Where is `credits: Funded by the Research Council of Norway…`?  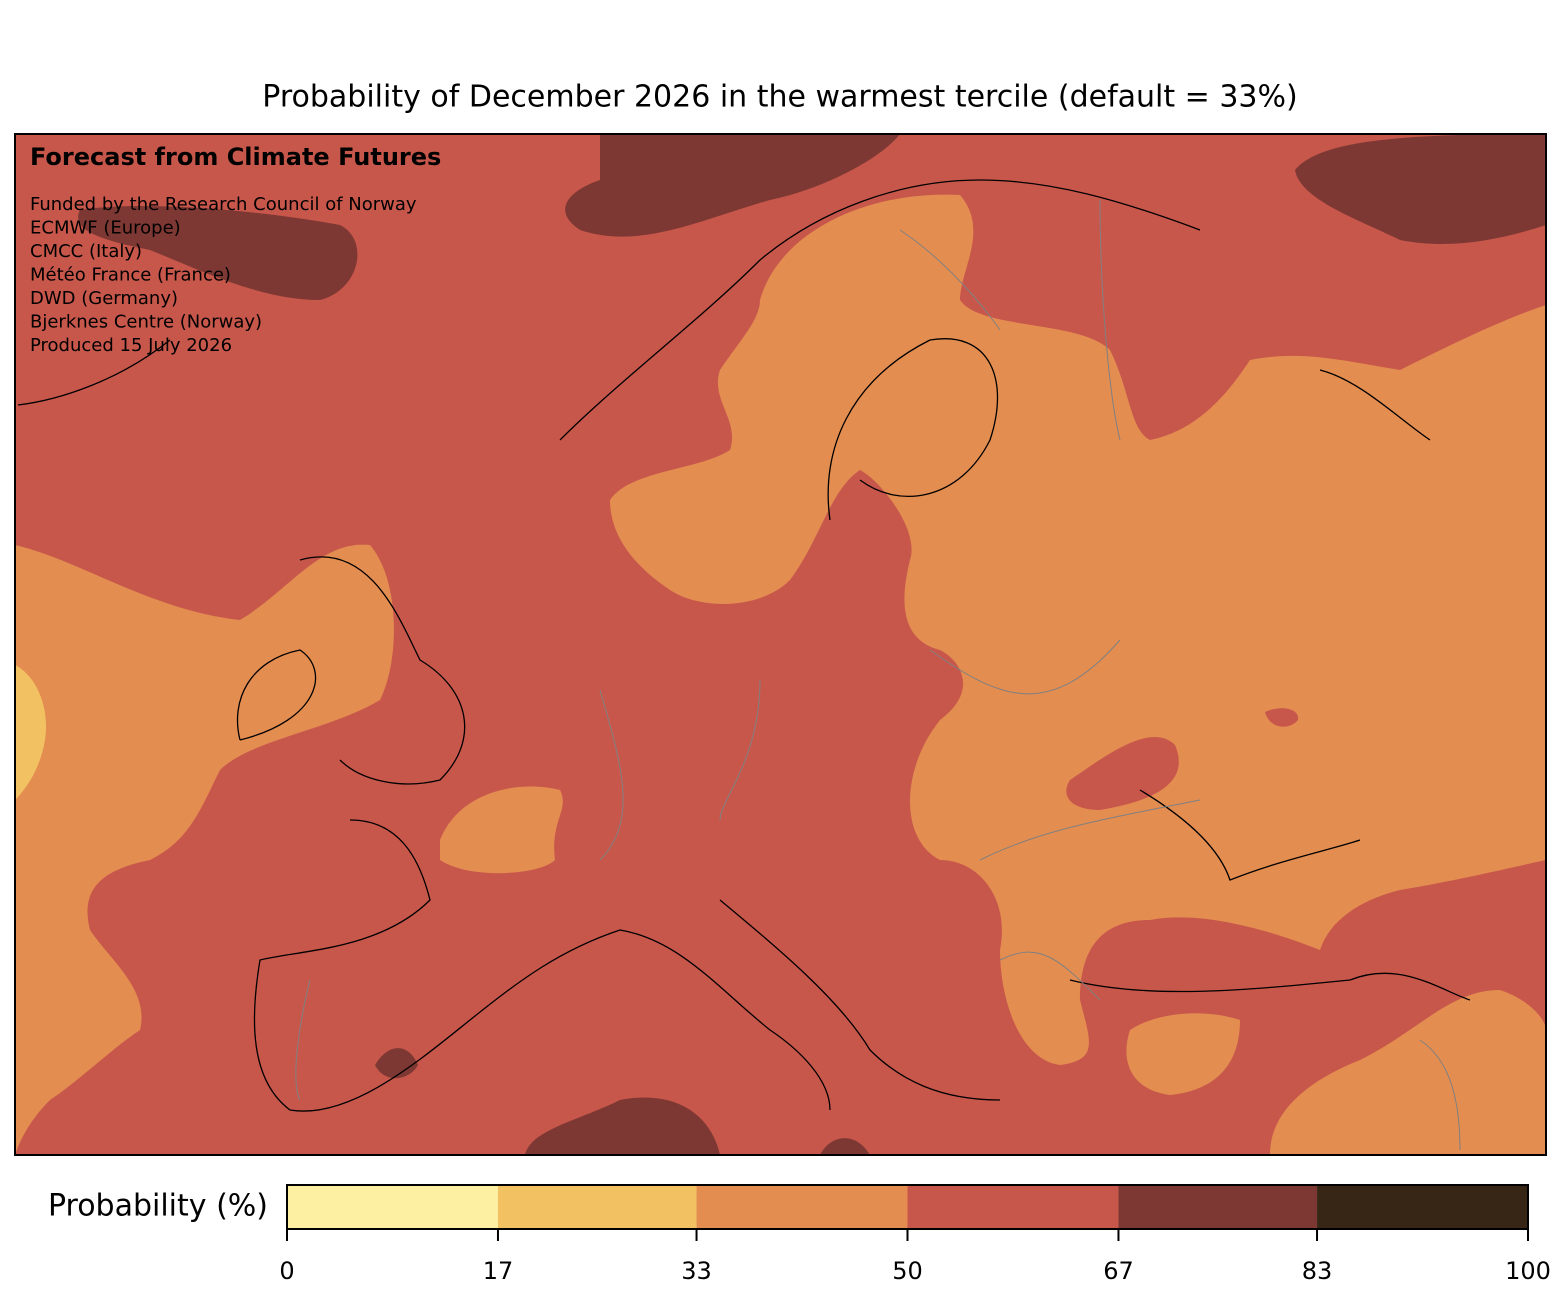
credits: Funded by the Research Council of Norway… is located at coordinates (223, 275).